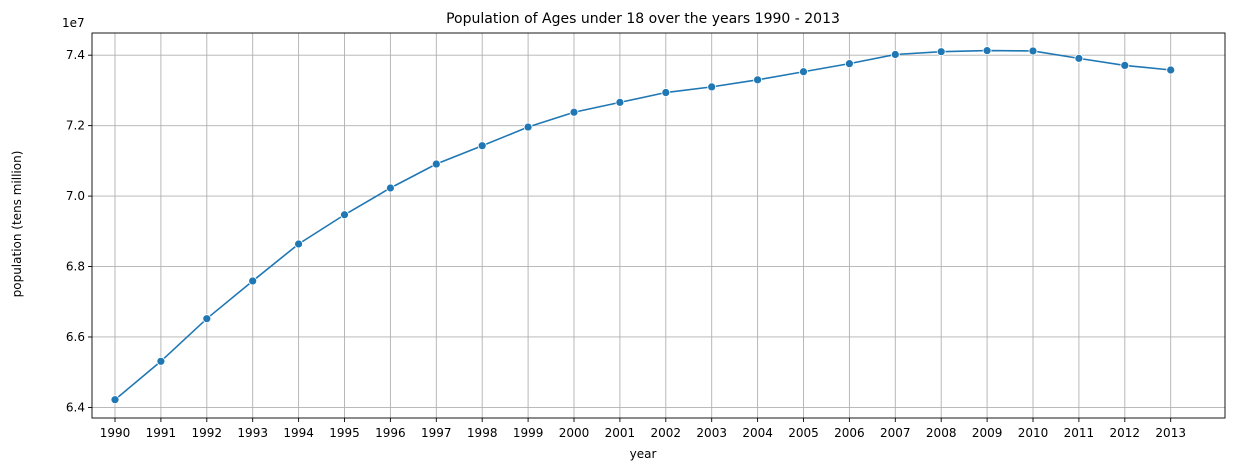 This screenshot has width=1233, height=474. I want to click on y-tick-label: 6.6, so click(75, 337).